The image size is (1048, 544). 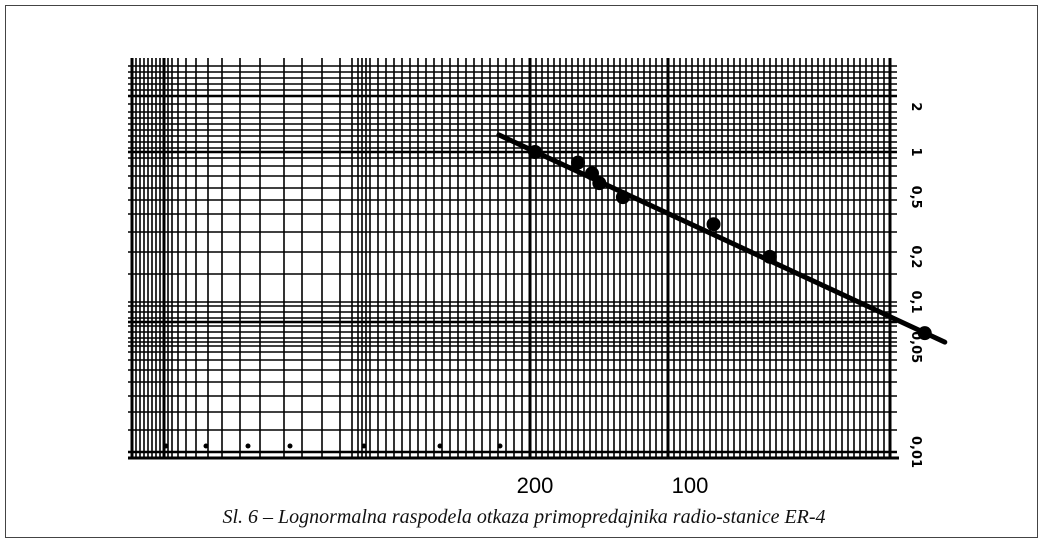 What do you see at coordinates (915, 151) in the screenshot?
I see `y-tick-label: 1` at bounding box center [915, 151].